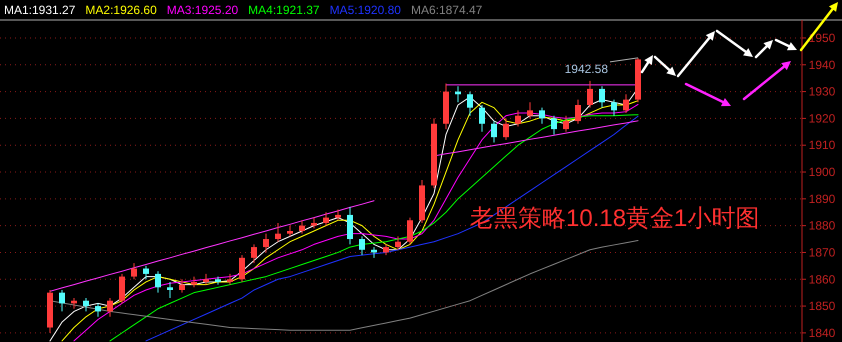  Describe the element at coordinates (822, 65) in the screenshot. I see `y-tick-label: 1940` at that location.